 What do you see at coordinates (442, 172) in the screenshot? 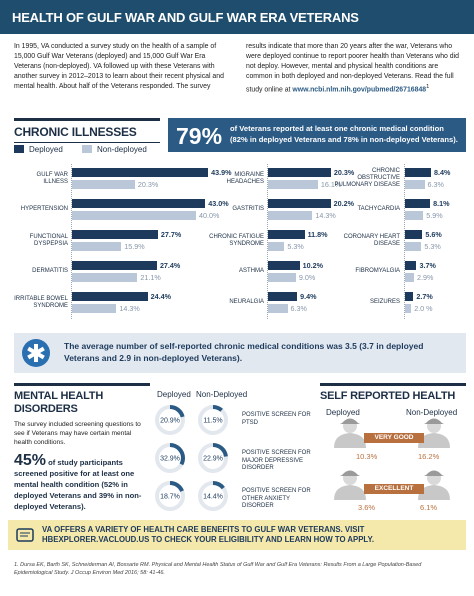
I see `value-label: 8.4%` at bounding box center [442, 172].